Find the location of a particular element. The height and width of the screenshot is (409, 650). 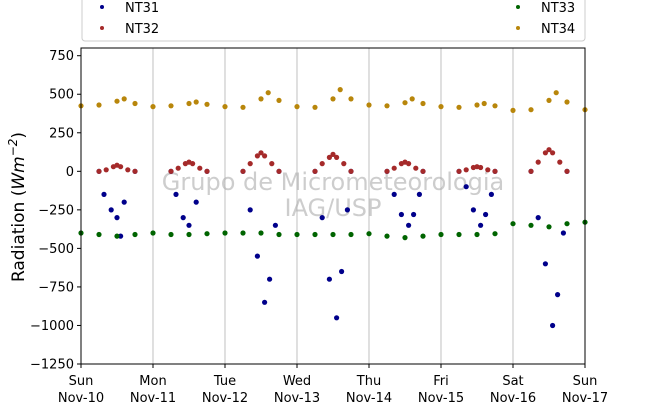

watermark-line-1: Grupo de Micrometeorologia is located at coordinates (333, 182).